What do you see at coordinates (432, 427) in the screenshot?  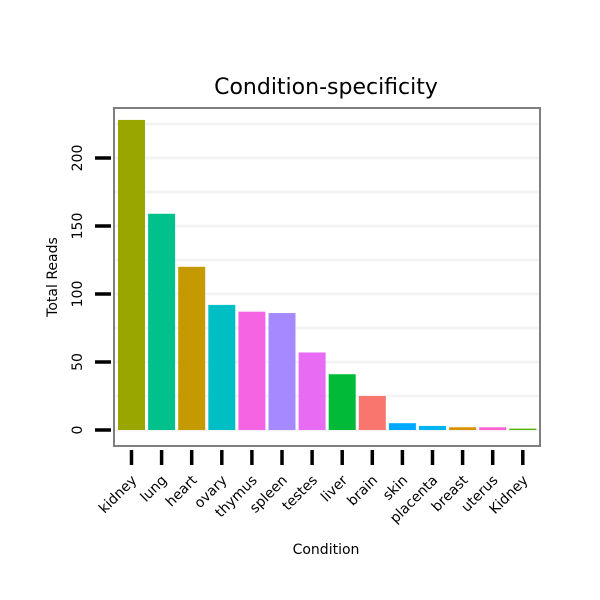 I see `bar-placenta` at bounding box center [432, 427].